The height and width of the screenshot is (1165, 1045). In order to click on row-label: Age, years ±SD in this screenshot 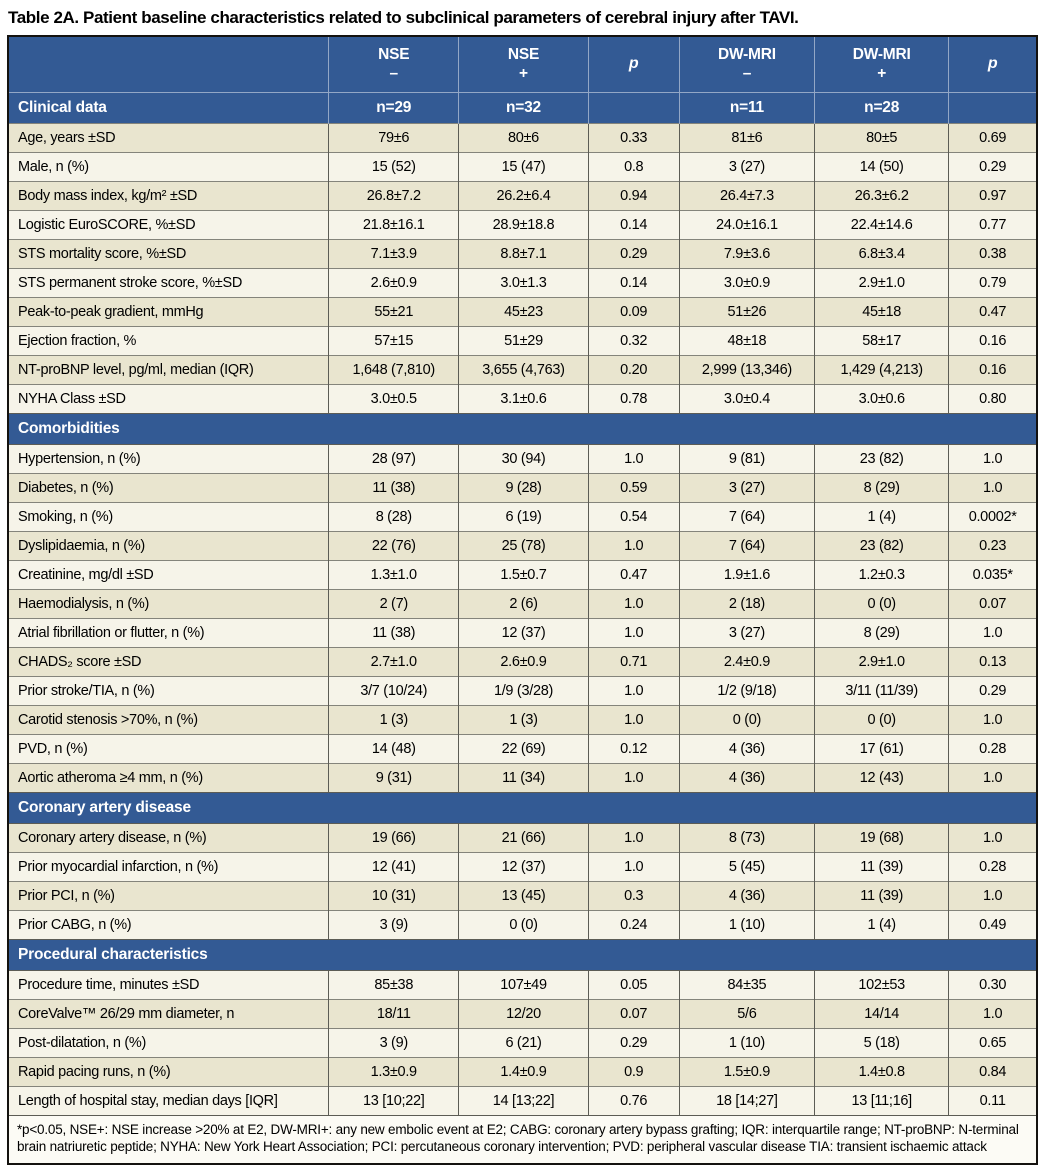, I will do `click(168, 137)`.